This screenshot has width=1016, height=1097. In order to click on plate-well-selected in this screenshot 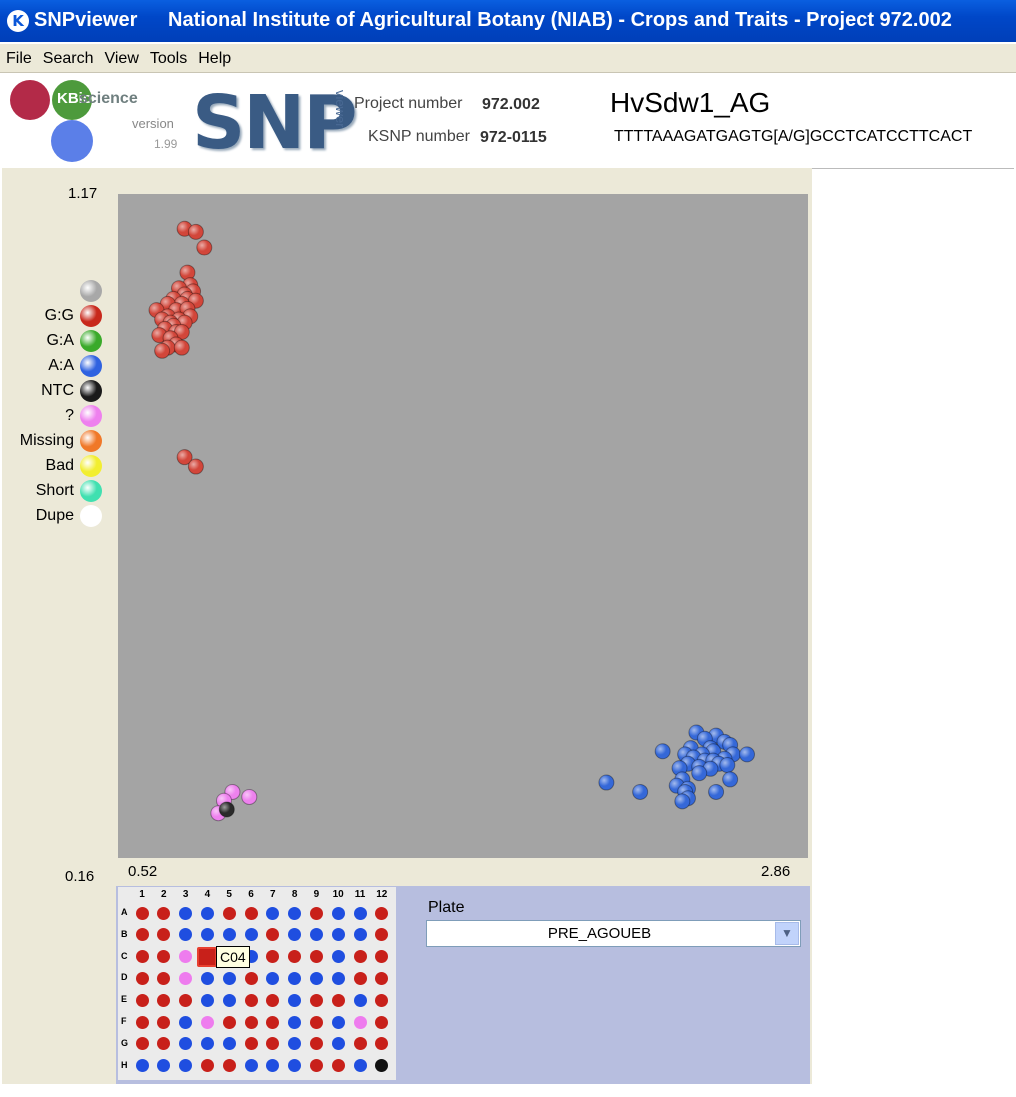, I will do `click(207, 956)`.